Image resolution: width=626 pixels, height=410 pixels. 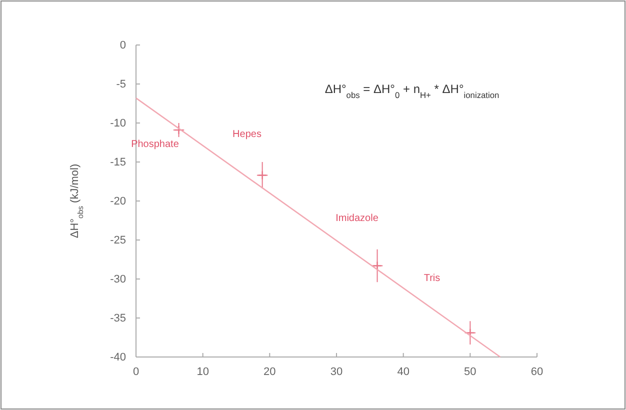 What do you see at coordinates (202, 372) in the screenshot?
I see `x-tick-label: 10` at bounding box center [202, 372].